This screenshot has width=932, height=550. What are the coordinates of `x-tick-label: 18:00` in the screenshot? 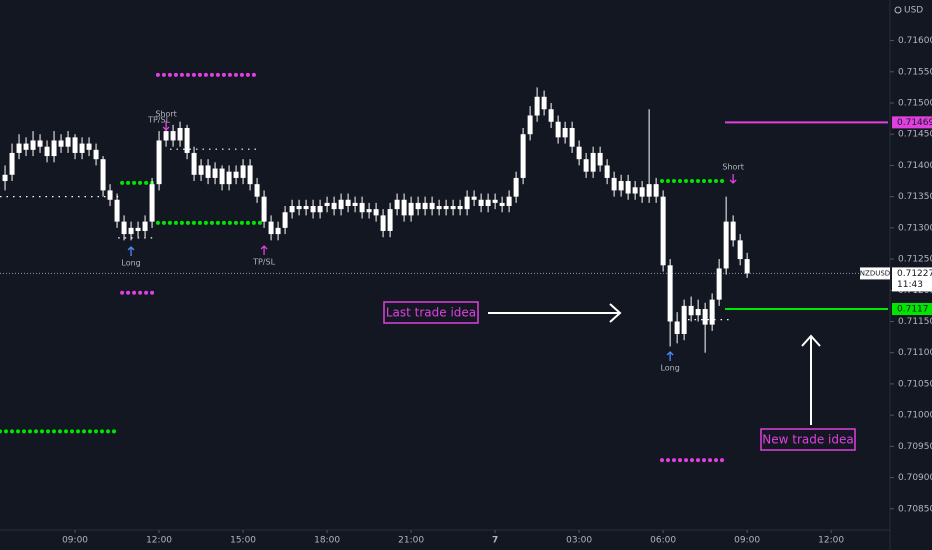 It's located at (327, 541).